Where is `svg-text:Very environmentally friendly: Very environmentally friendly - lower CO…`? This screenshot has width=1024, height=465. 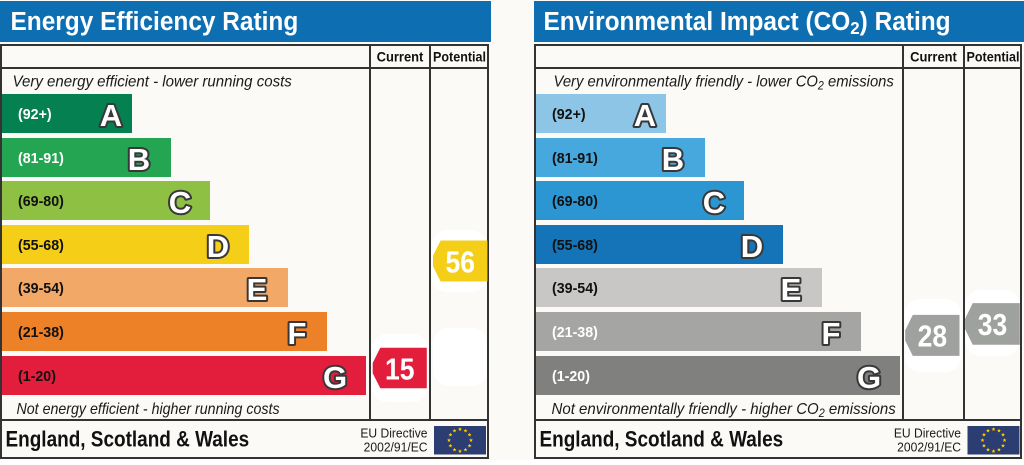
svg-text:Very environmentally friendly: Very environmentally friendly - lower CO… is located at coordinates (724, 83).